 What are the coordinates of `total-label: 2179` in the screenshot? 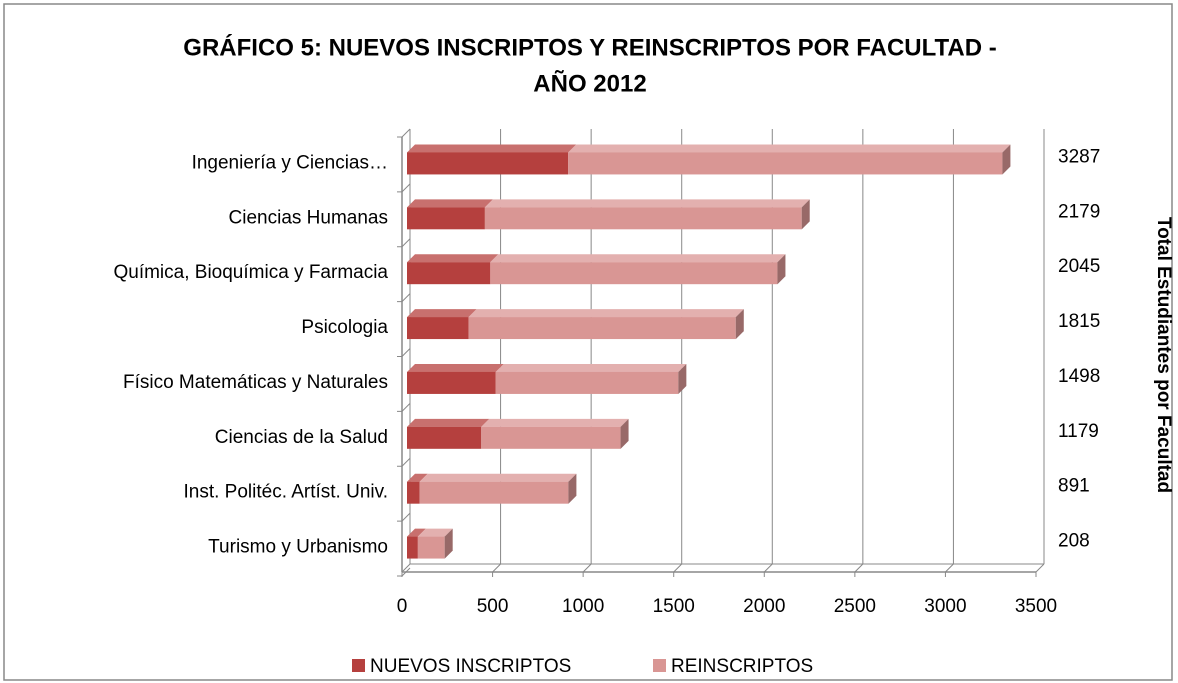 It's located at (1079, 211).